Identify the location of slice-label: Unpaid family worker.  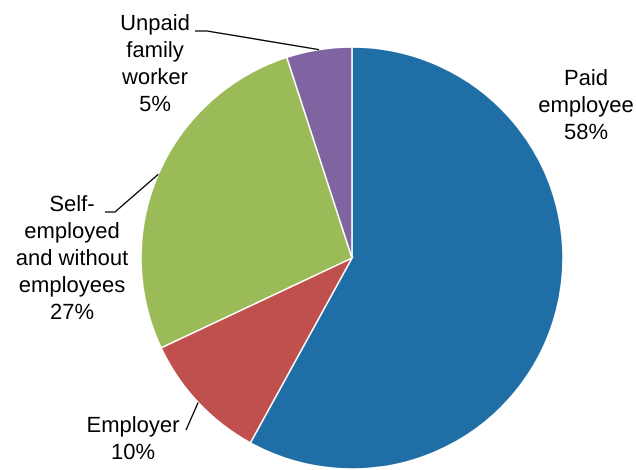
(155, 49).